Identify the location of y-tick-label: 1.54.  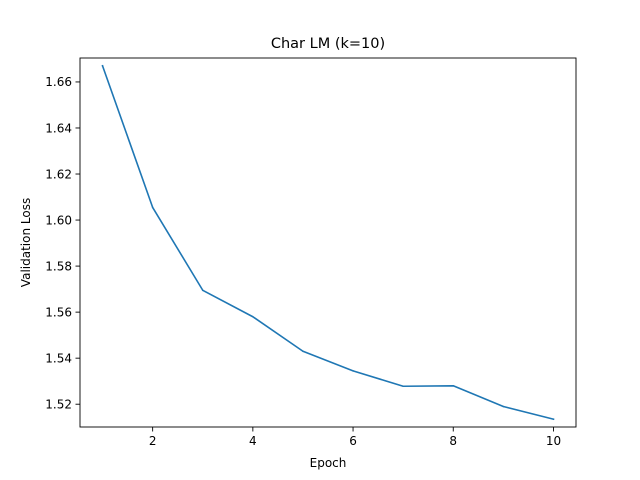
(58, 358).